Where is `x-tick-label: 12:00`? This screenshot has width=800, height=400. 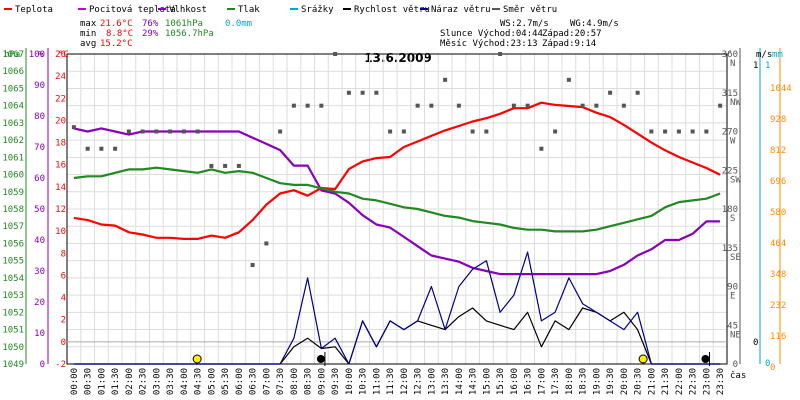
x-tick-label: 12:00 is located at coordinates (405, 381).